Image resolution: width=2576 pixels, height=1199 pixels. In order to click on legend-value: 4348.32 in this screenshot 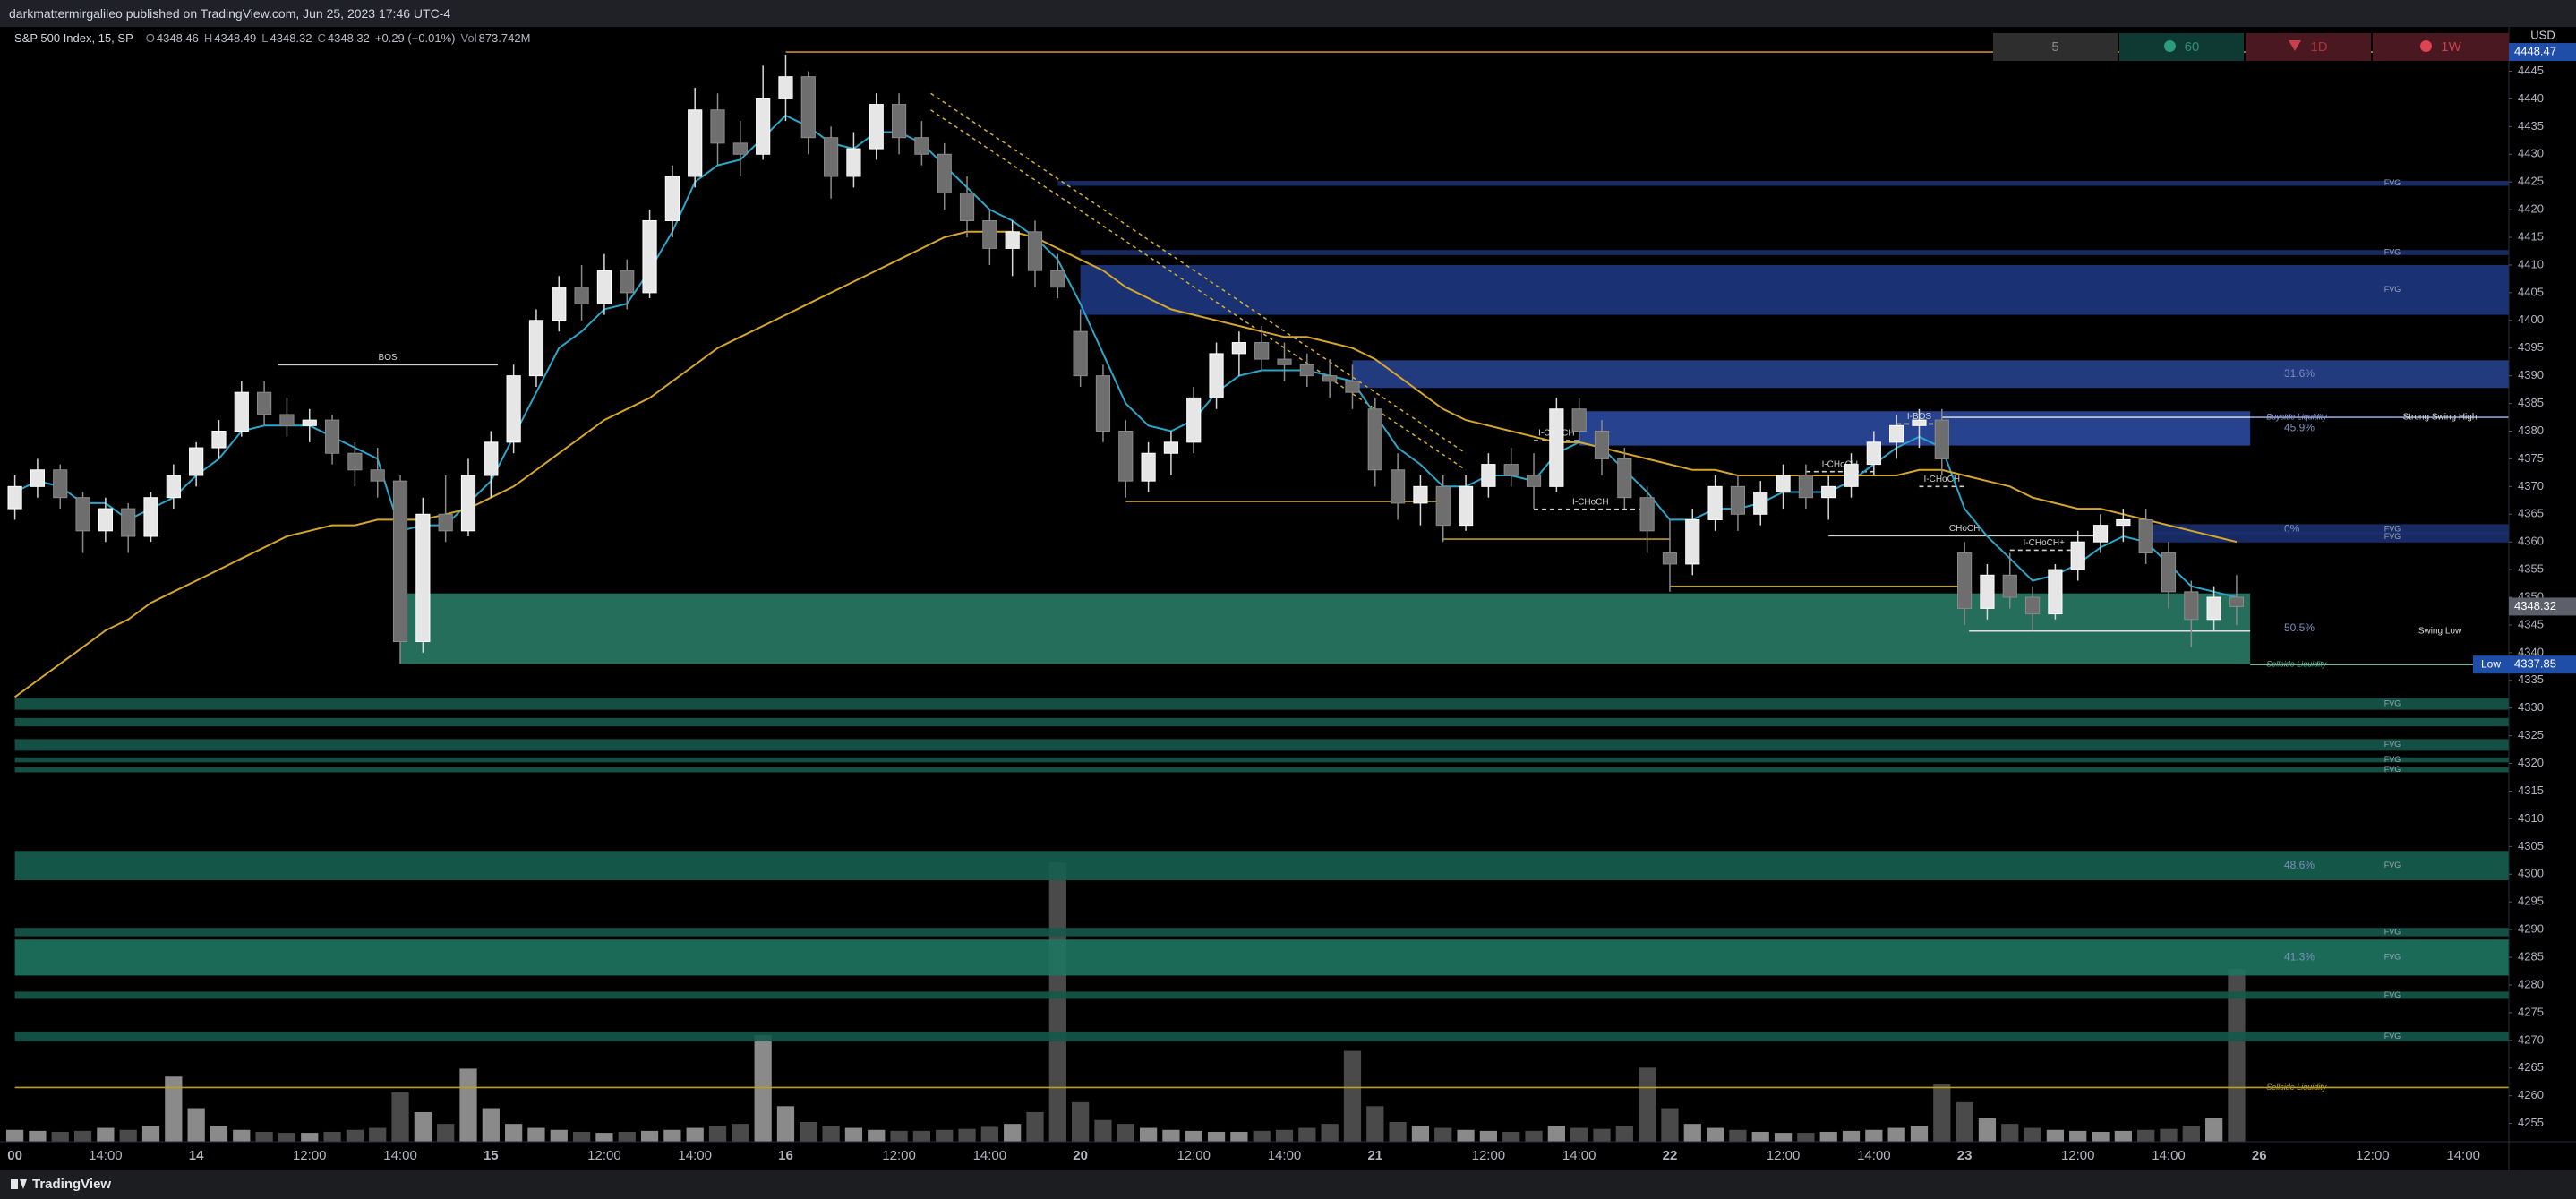, I will do `click(291, 38)`.